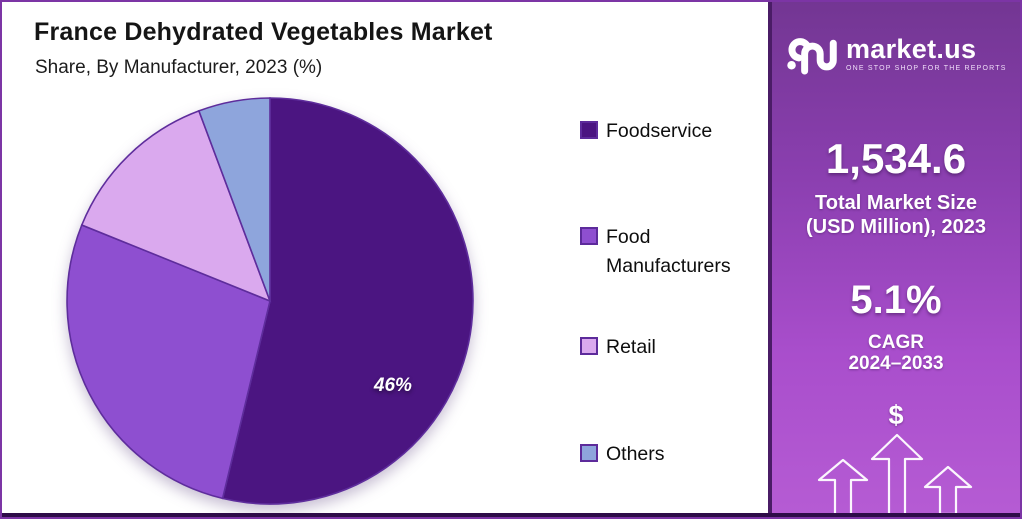 This screenshot has width=1022, height=519. What do you see at coordinates (896, 203) in the screenshot?
I see `market-size-label-line1: Total Market Size` at bounding box center [896, 203].